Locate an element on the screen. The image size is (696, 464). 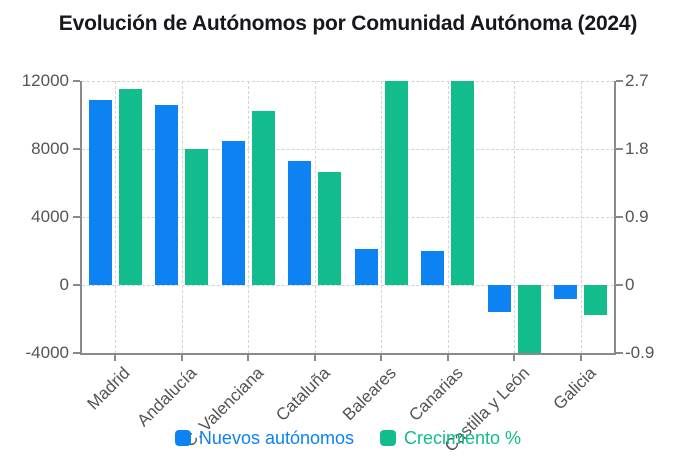
y-left-tick-label-4000: 4000 is located at coordinates (50, 216).